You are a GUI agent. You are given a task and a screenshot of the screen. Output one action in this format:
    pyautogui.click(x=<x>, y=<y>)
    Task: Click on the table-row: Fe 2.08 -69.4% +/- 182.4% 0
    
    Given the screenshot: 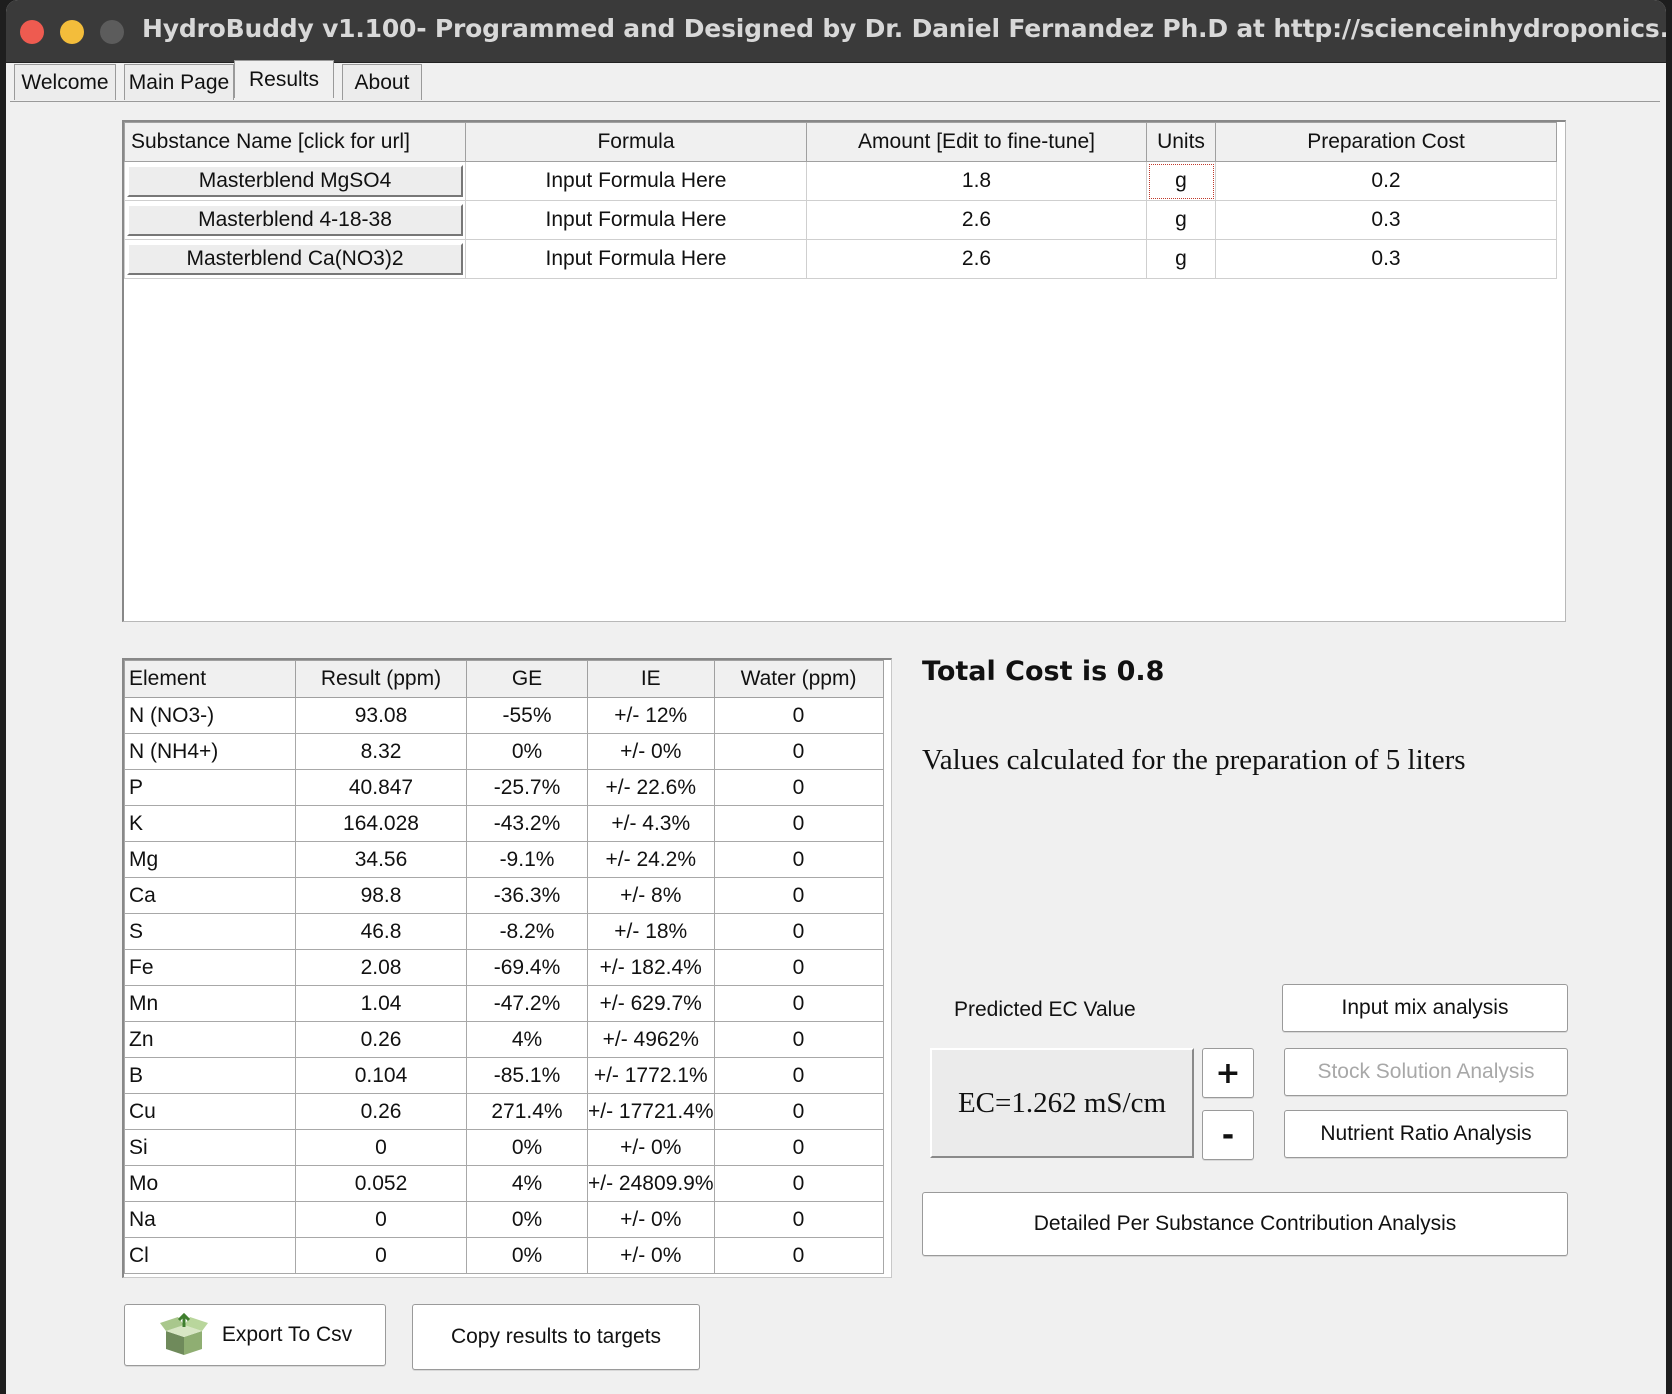 What is the action you would take?
    pyautogui.click(x=504, y=967)
    